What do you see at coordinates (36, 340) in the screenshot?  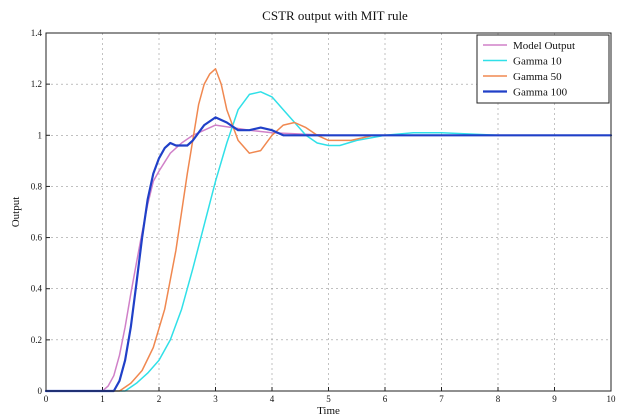 I see `y-tick-label: 0.2` at bounding box center [36, 340].